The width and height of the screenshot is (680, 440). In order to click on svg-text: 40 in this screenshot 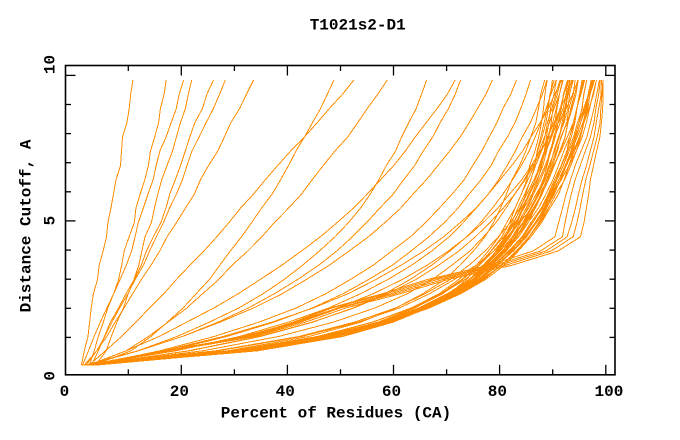, I will do `click(285, 392)`.